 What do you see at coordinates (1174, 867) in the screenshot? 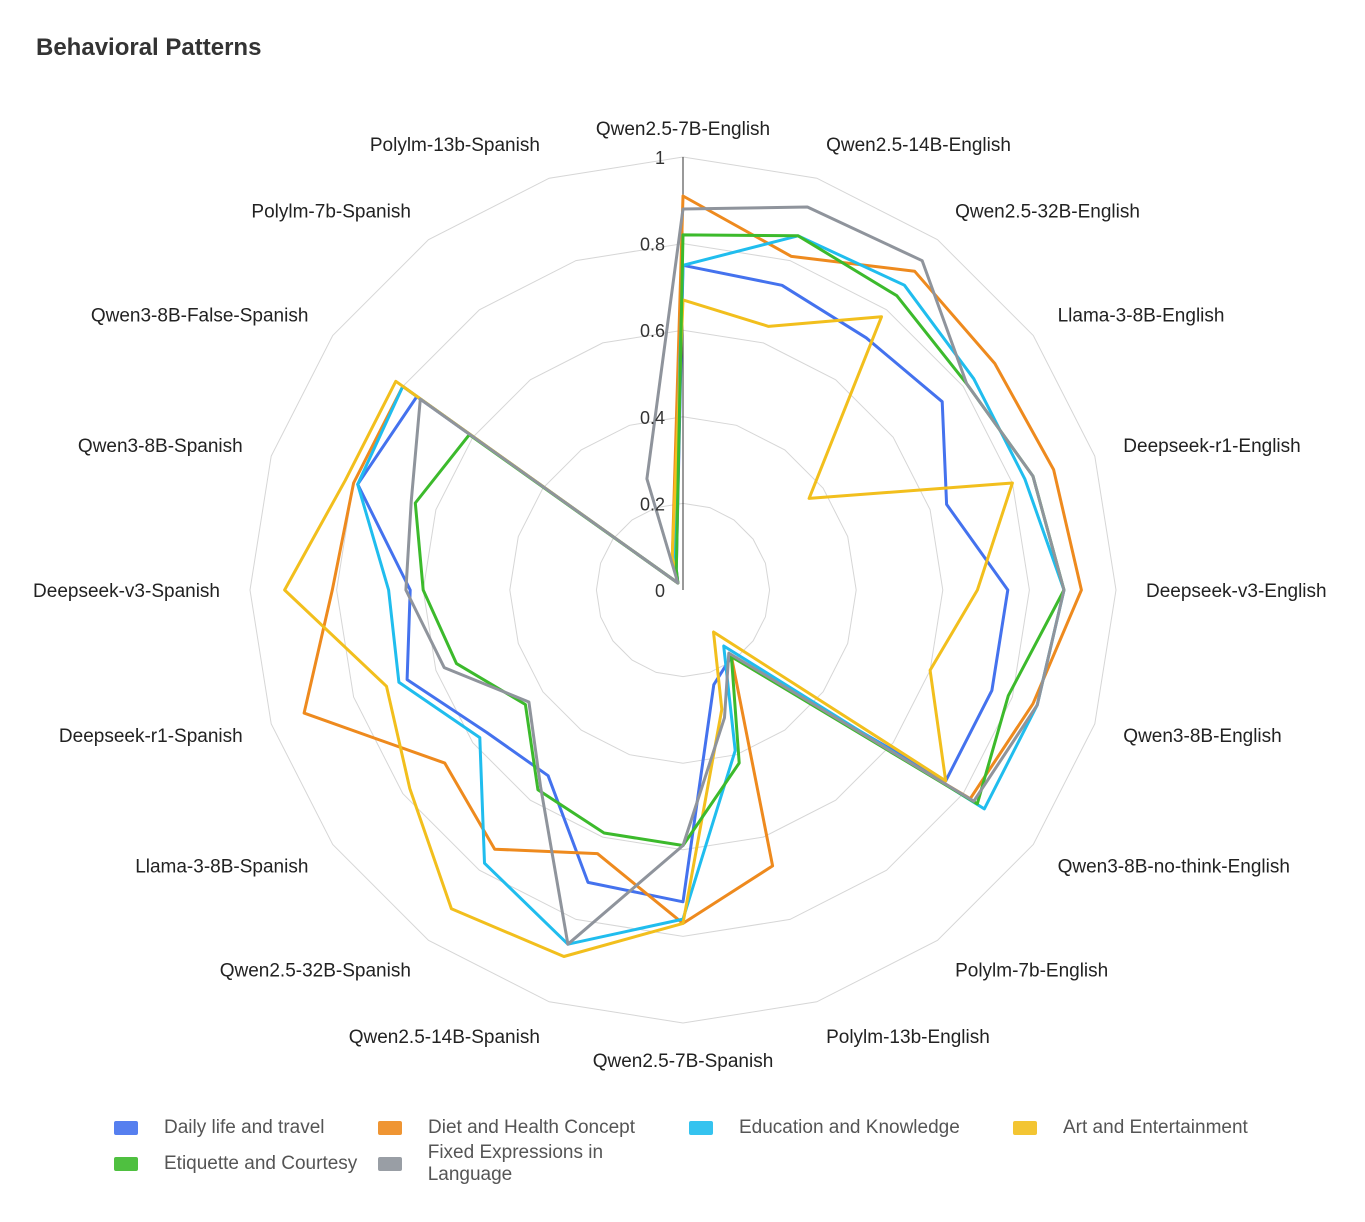
I see `axis-label: Qwen3-8B-no-think-English` at bounding box center [1174, 867].